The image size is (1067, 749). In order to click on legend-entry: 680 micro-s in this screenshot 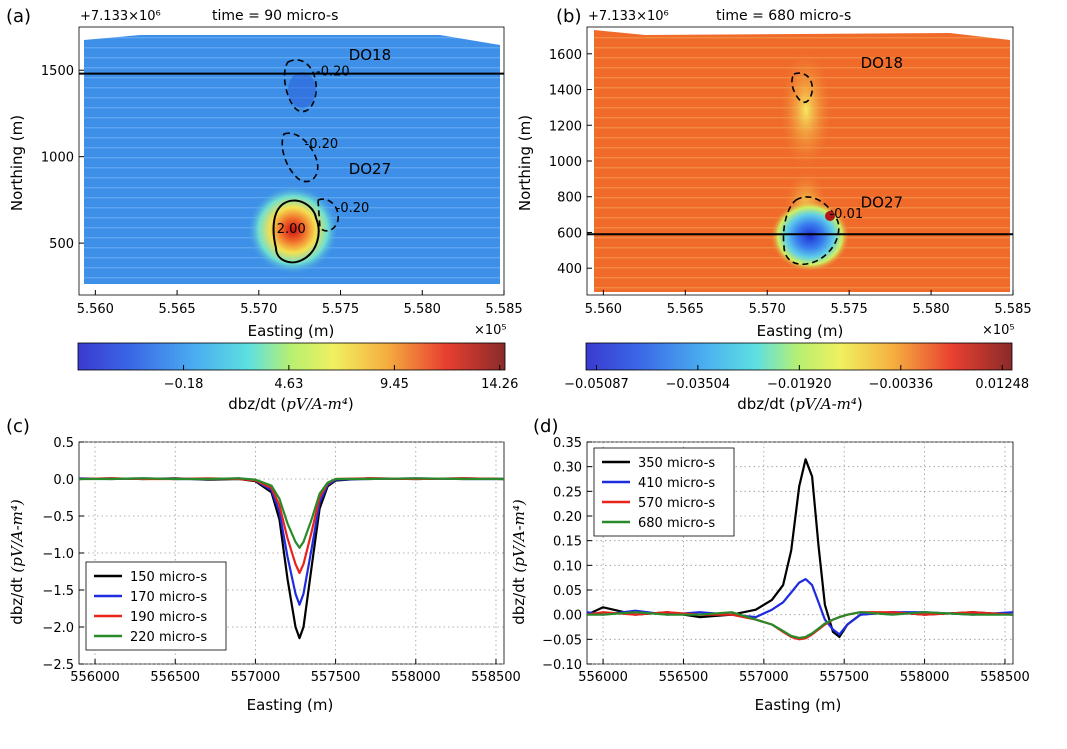, I will do `click(676, 523)`.